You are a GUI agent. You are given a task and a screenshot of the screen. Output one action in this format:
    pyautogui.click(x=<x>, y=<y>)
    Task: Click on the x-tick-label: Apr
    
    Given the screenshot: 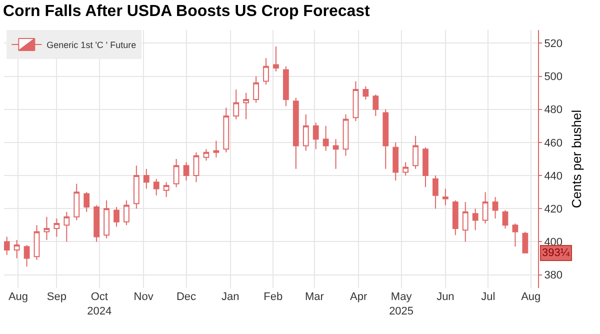 What is the action you would take?
    pyautogui.click(x=359, y=297)
    